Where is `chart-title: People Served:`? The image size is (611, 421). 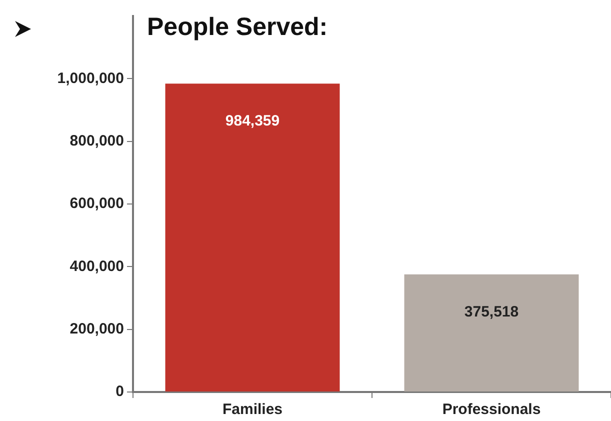
chart-title: People Served: is located at coordinates (237, 26).